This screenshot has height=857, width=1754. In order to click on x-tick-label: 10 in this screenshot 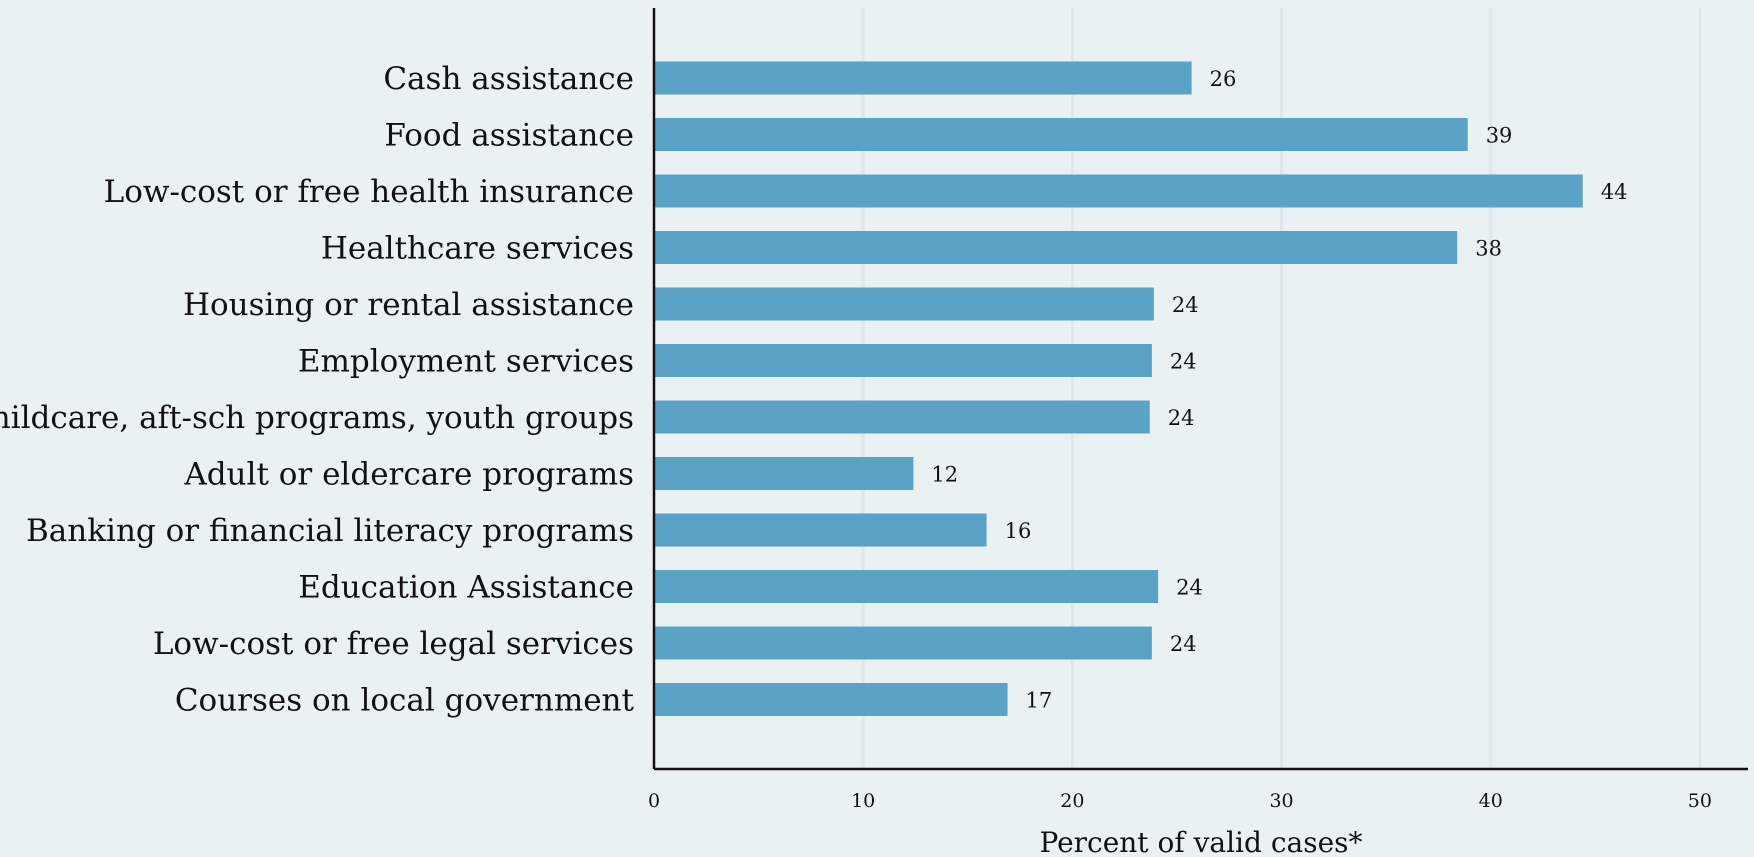, I will do `click(863, 801)`.